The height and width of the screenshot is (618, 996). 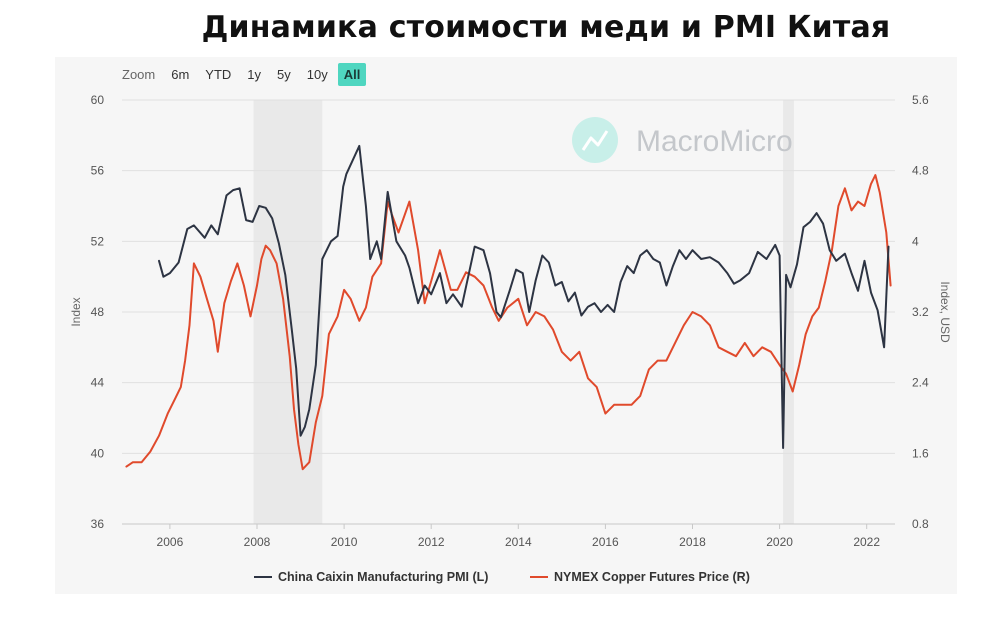 I want to click on left-tick-label: 52, so click(x=98, y=241).